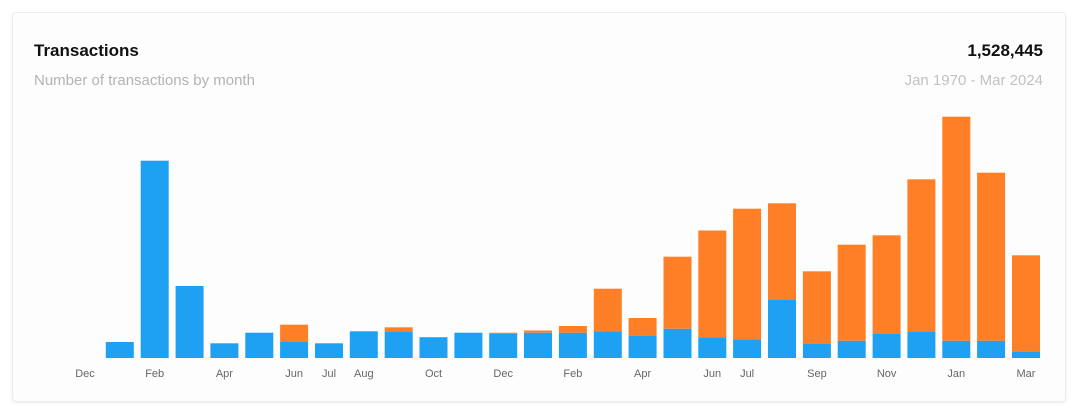 The width and height of the screenshot is (1080, 413). I want to click on x-tick-label-10: Oct, so click(433, 374).